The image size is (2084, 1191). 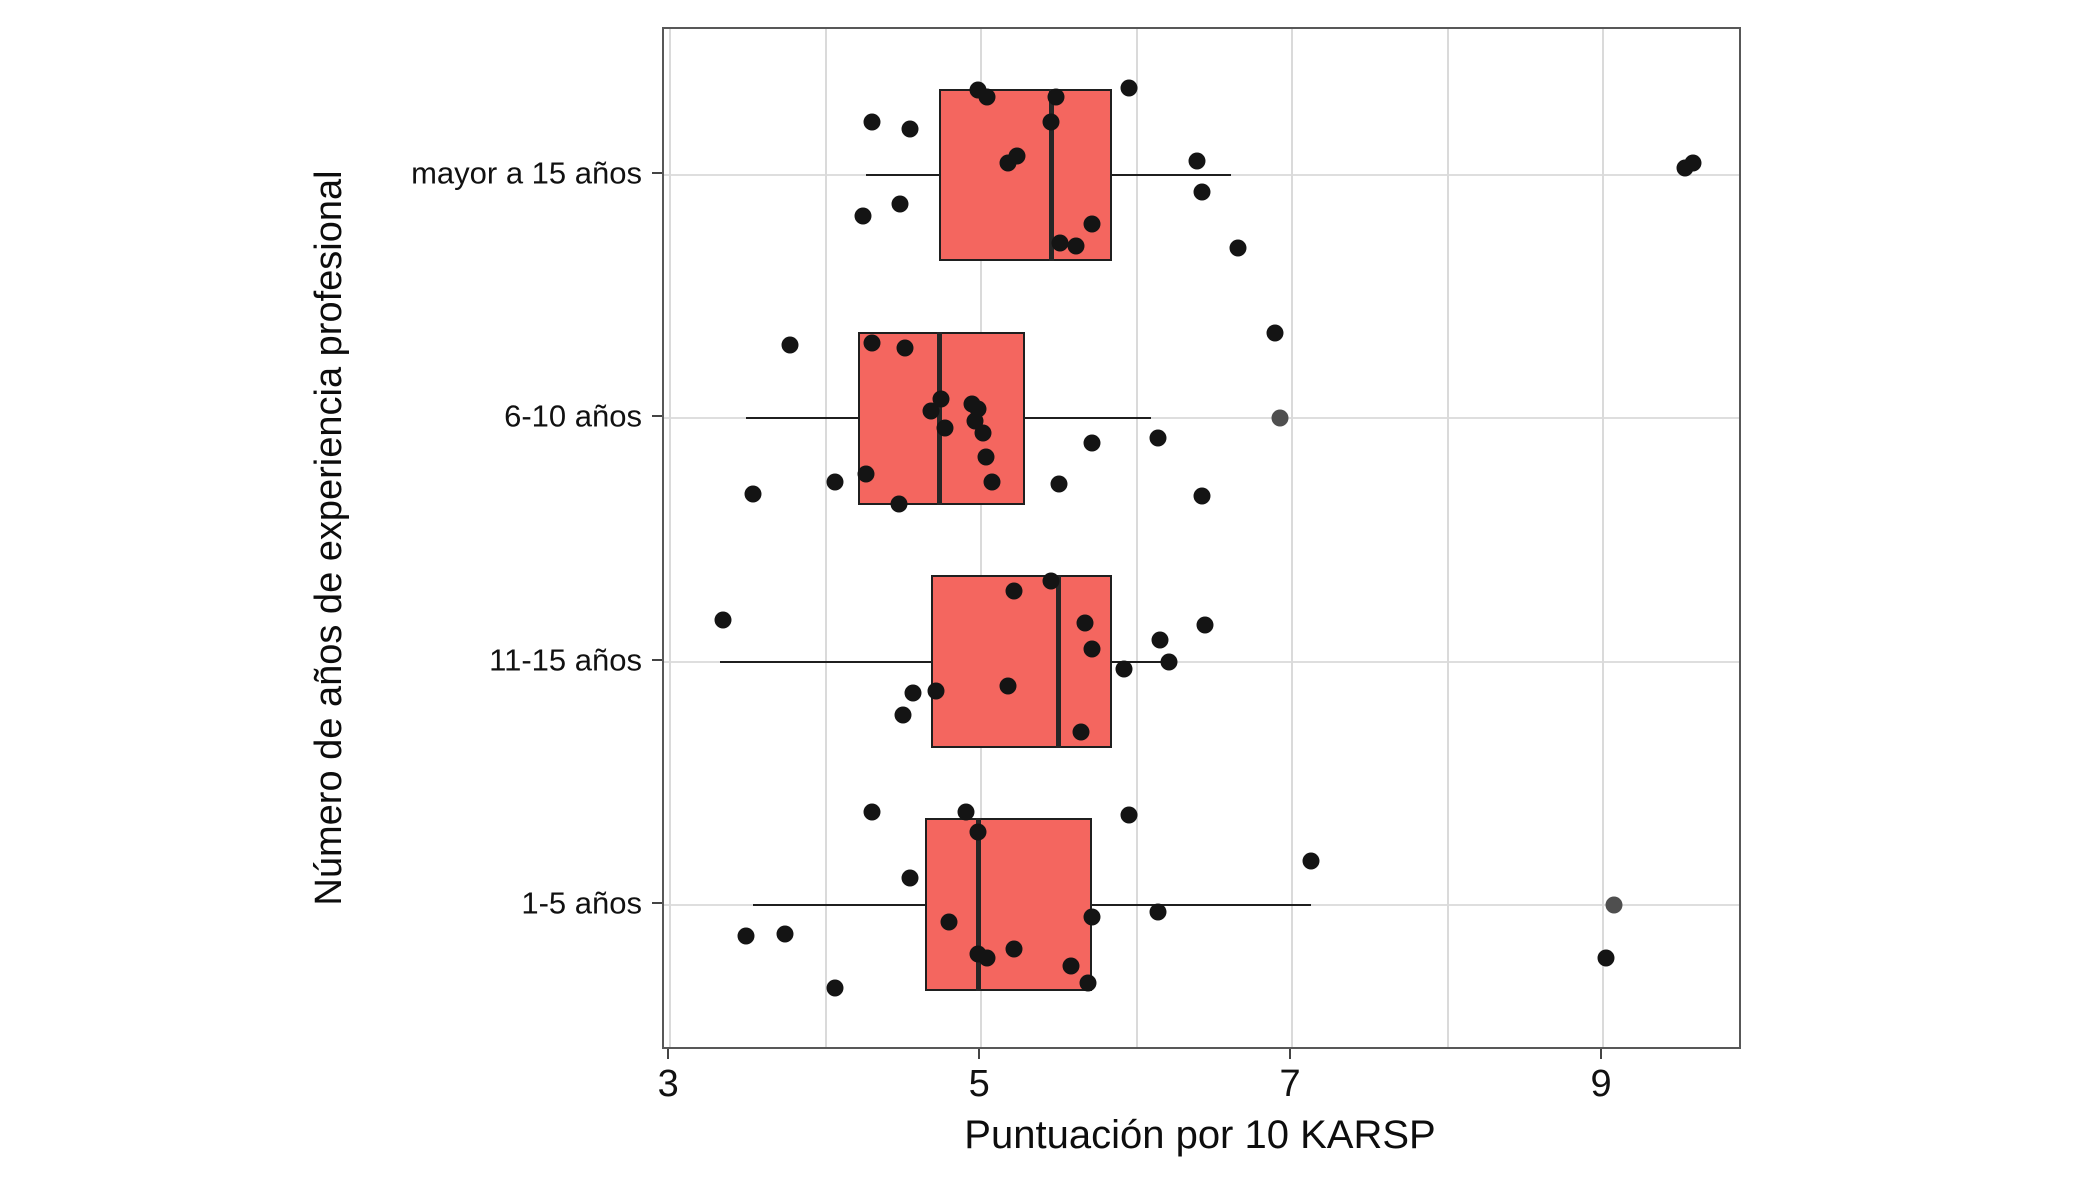 What do you see at coordinates (526, 173) in the screenshot?
I see `y-axis-category-label: mayor a 15 años` at bounding box center [526, 173].